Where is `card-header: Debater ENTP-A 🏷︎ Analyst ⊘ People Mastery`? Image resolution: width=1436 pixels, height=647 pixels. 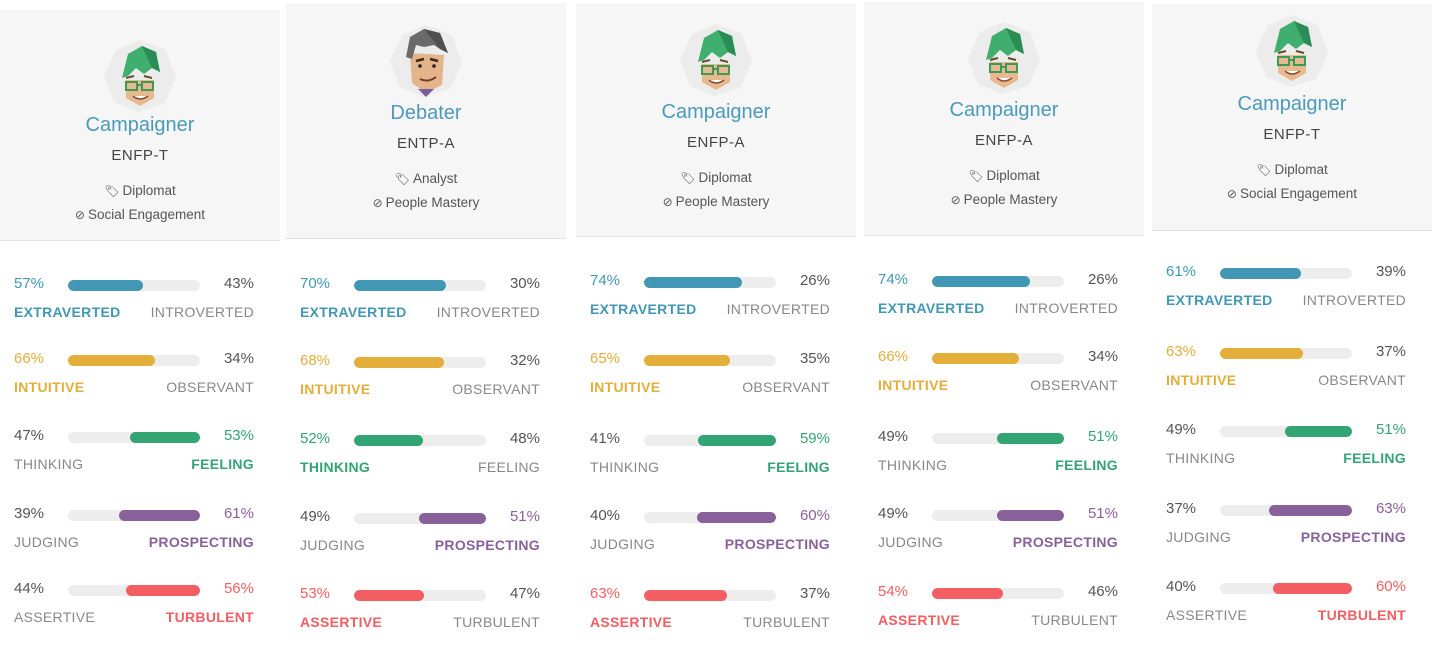 card-header: Debater ENTP-A 🏷︎ Analyst ⊘ People Mastery is located at coordinates (426, 121).